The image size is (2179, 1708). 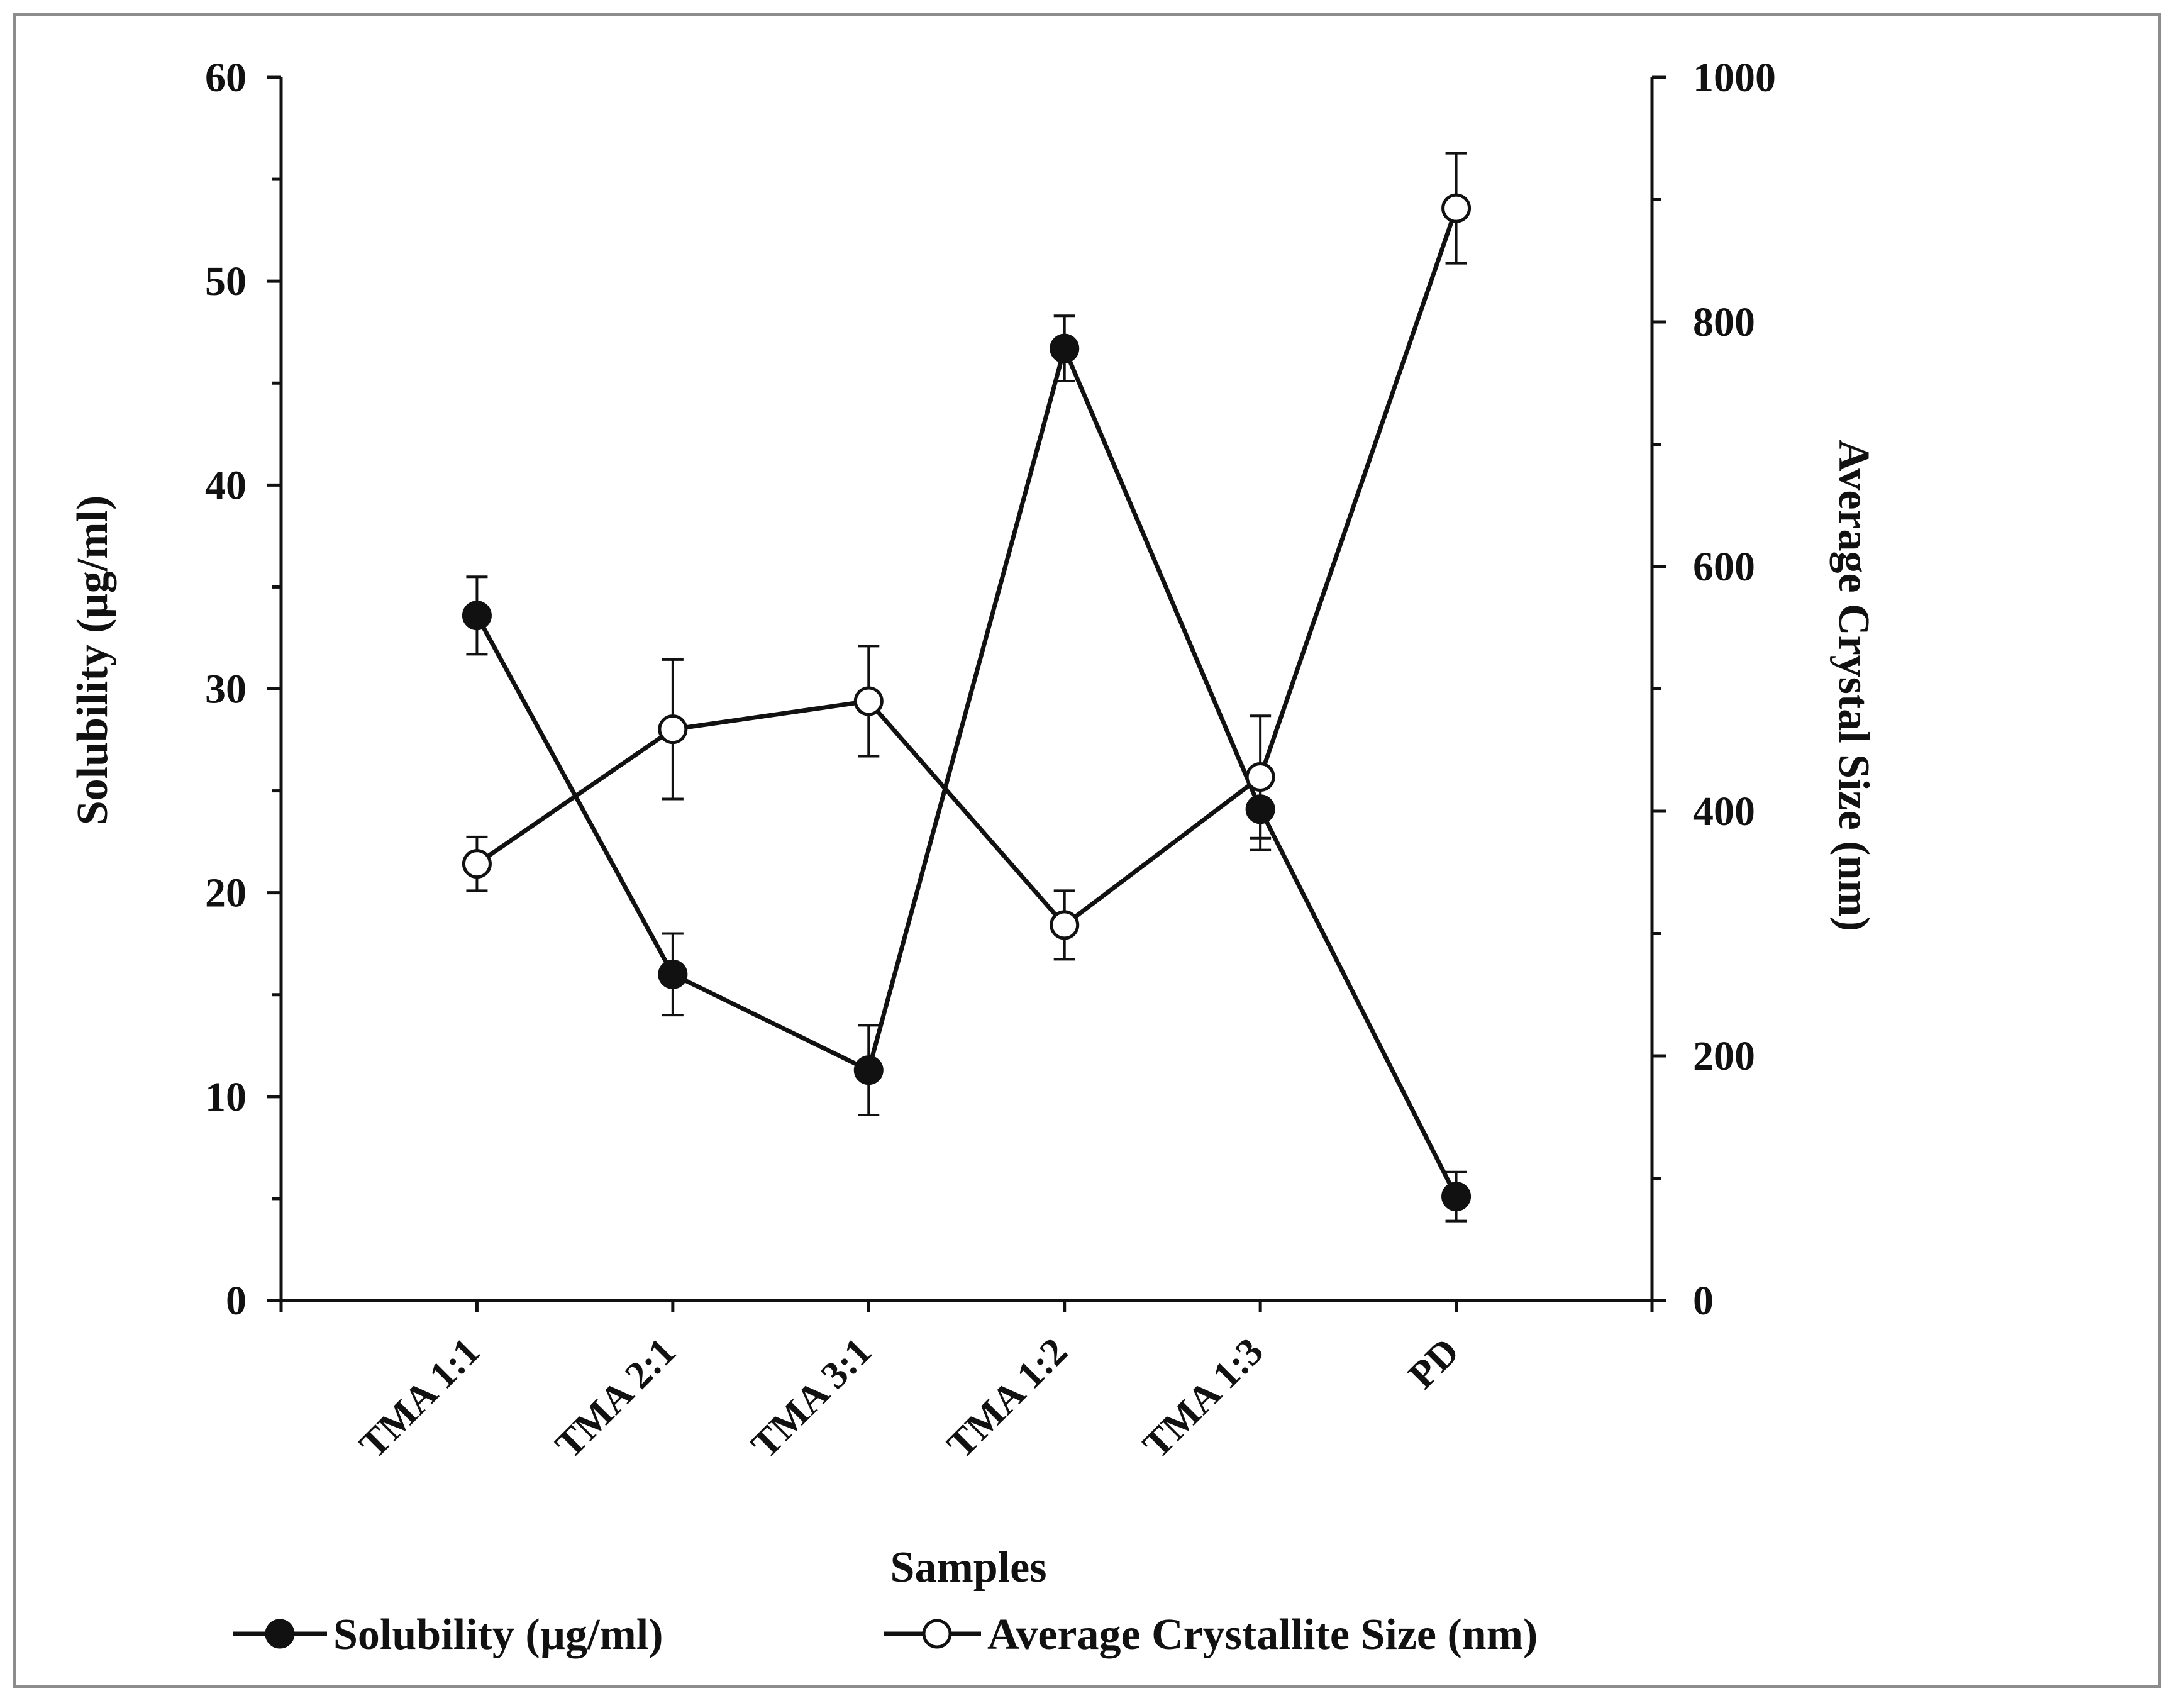 I want to click on y2-tick-label: 600, so click(x=1724, y=567).